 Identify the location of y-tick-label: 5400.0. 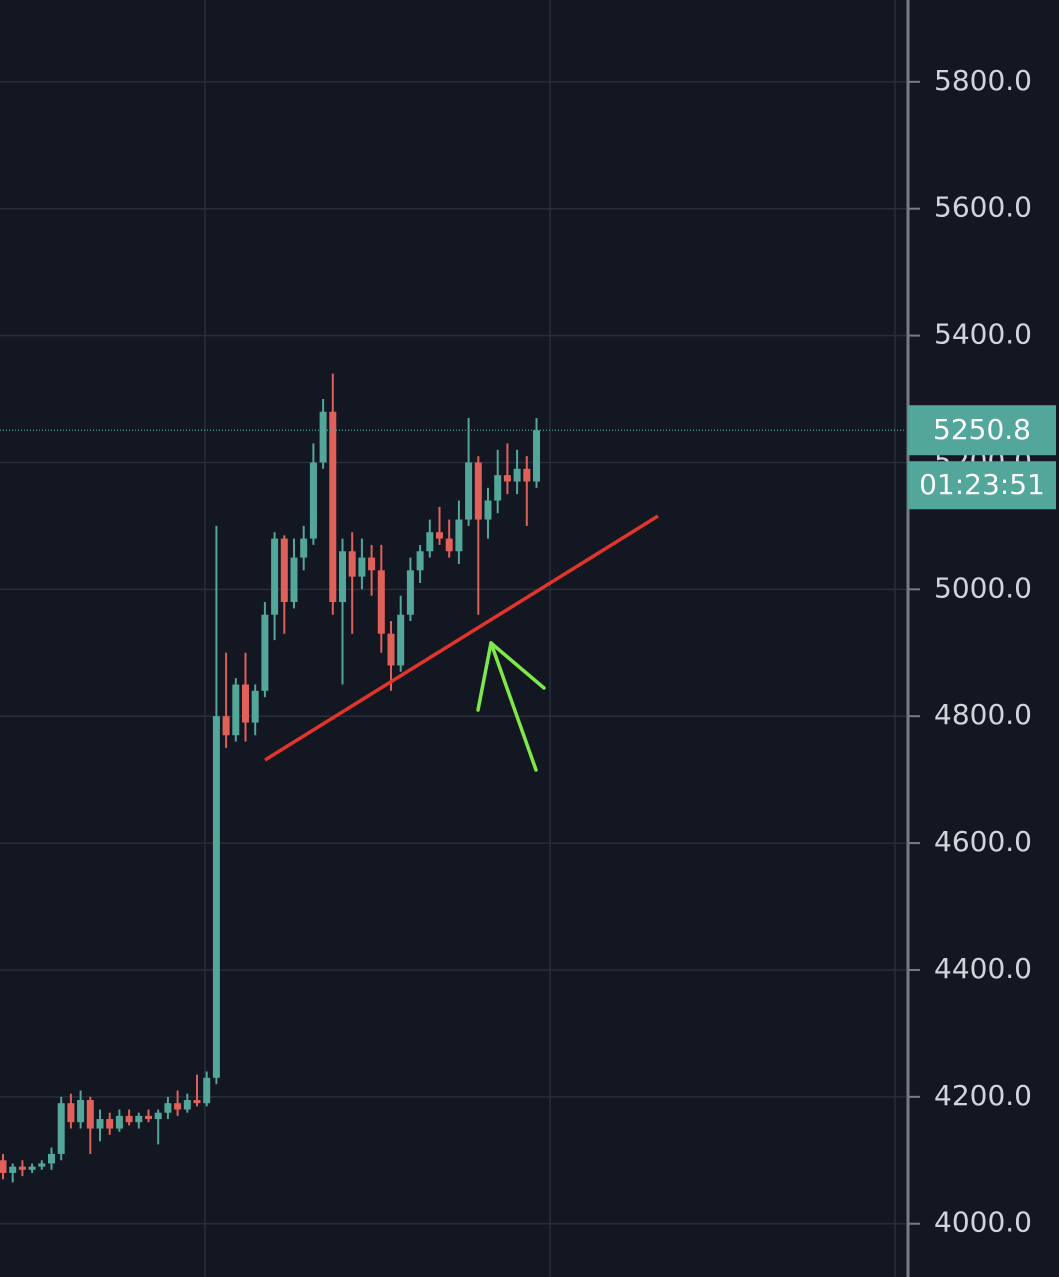
(983, 334).